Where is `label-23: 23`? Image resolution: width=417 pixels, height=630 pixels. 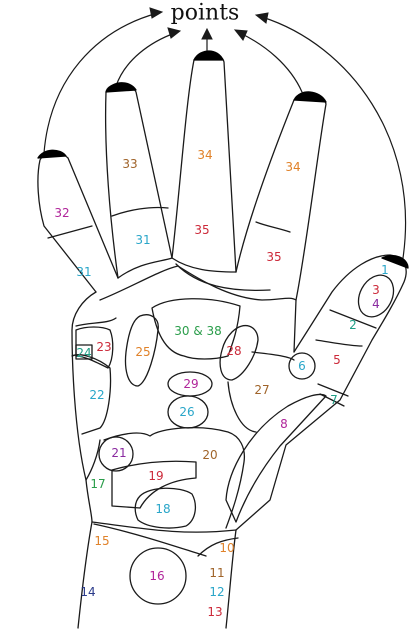 label-23: 23 is located at coordinates (103, 347).